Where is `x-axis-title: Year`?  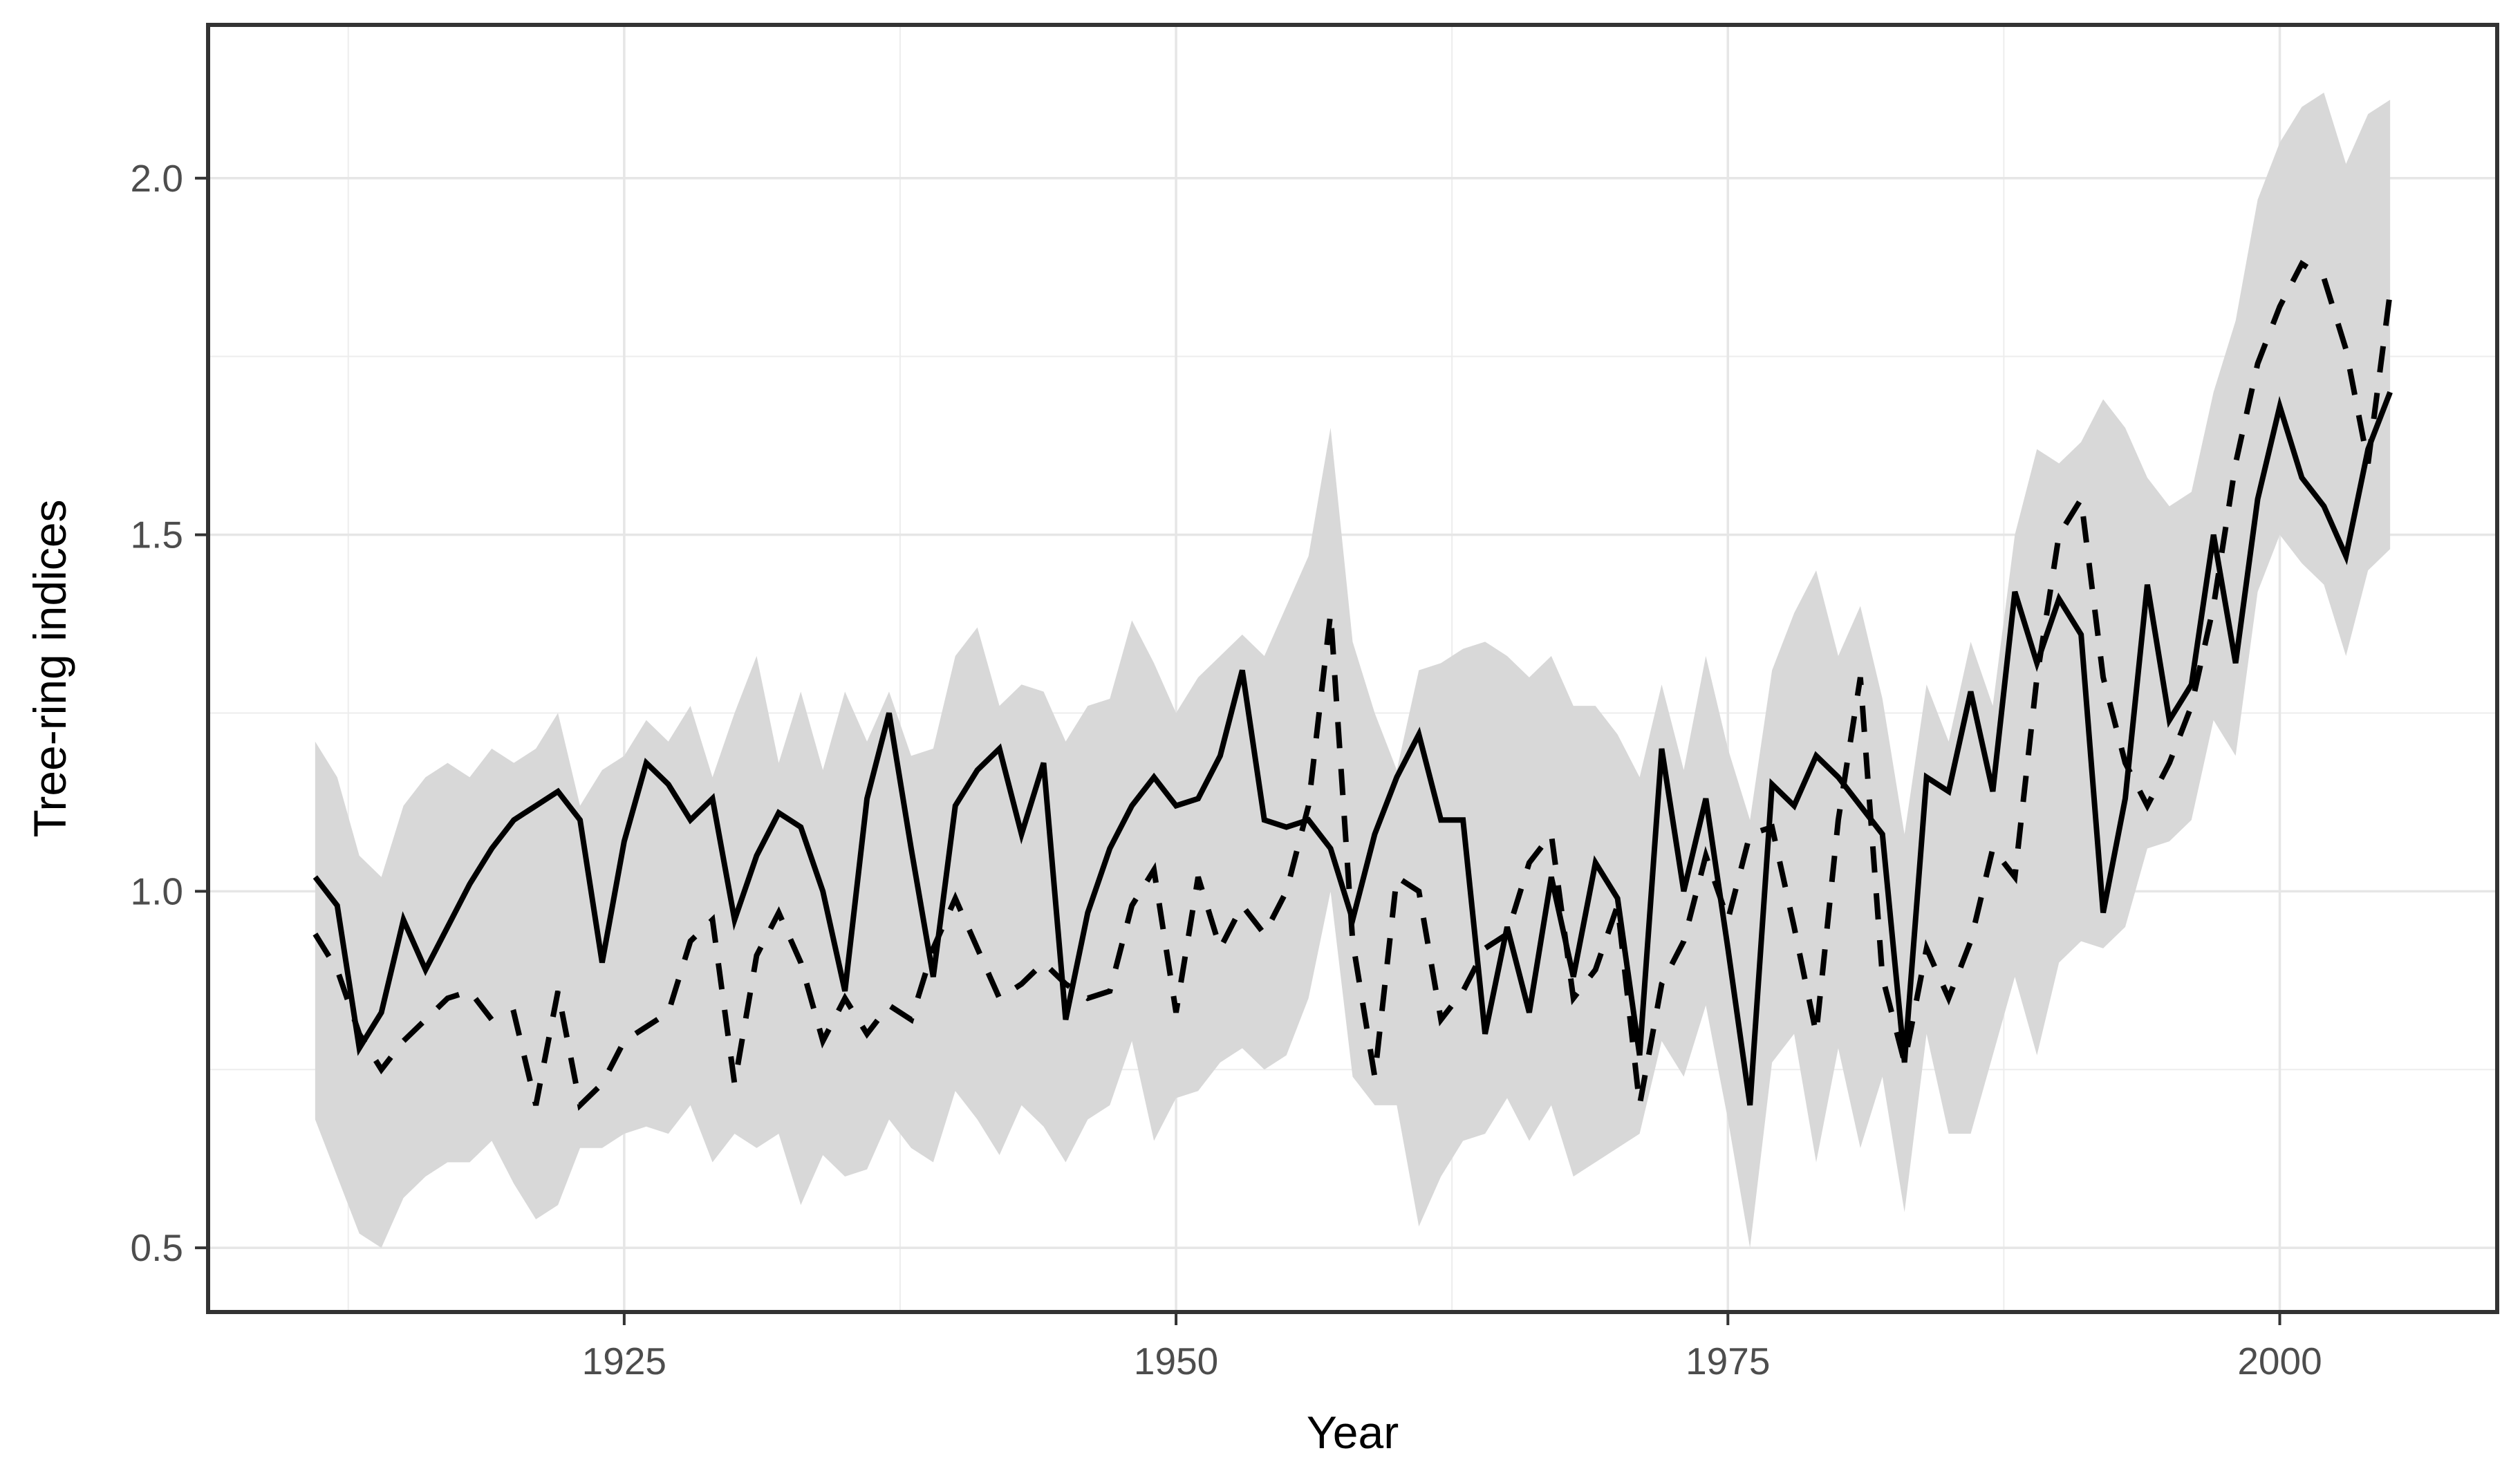
x-axis-title: Year is located at coordinates (1353, 1432).